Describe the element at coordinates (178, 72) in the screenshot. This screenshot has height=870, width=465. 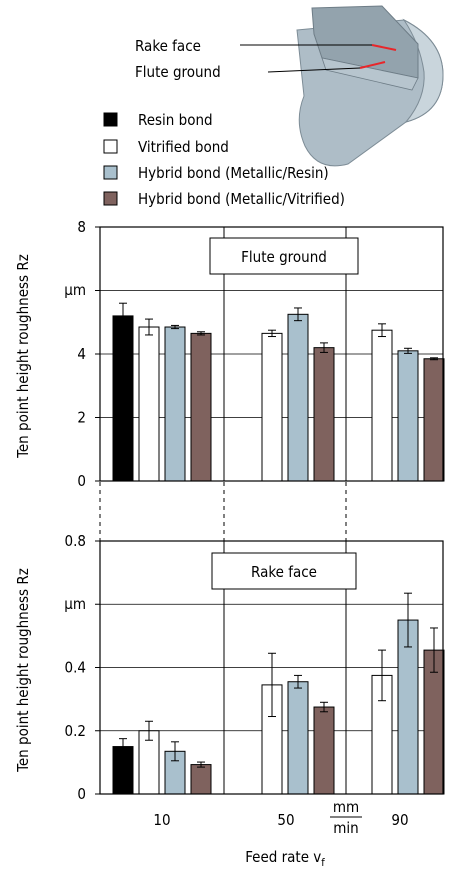
I see `flute-ground-label: Flute ground` at that location.